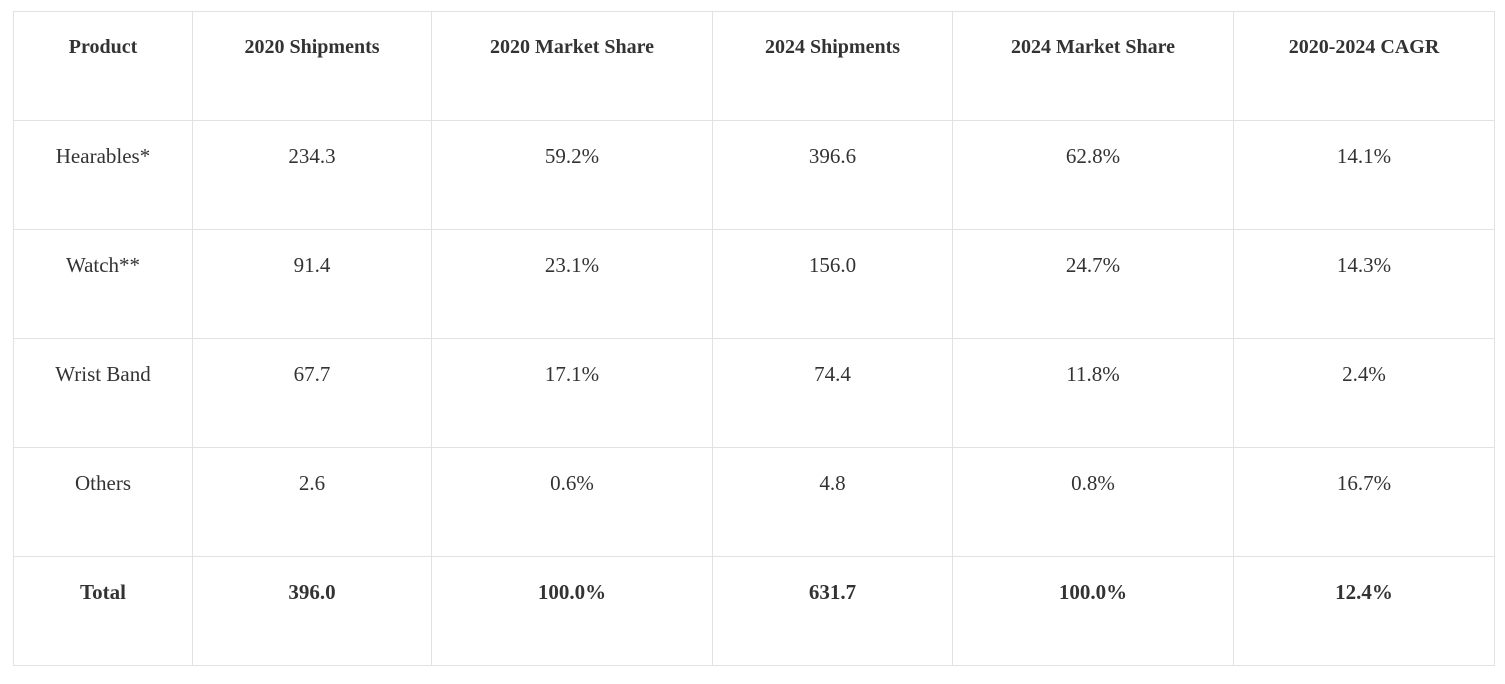  What do you see at coordinates (1093, 66) in the screenshot?
I see `header-2024-market-share: 2024 Market Share` at bounding box center [1093, 66].